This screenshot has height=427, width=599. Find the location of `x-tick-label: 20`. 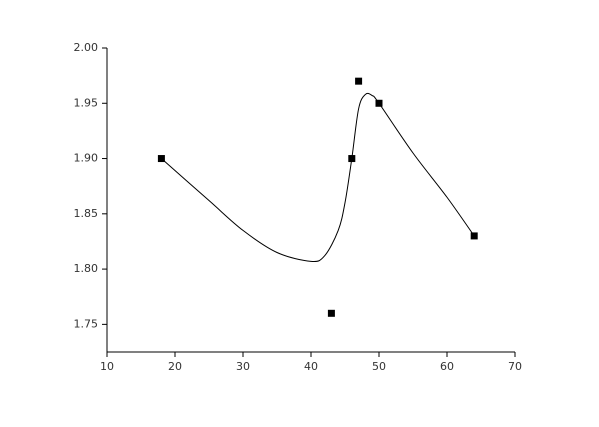

x-tick-label: 20 is located at coordinates (175, 366).